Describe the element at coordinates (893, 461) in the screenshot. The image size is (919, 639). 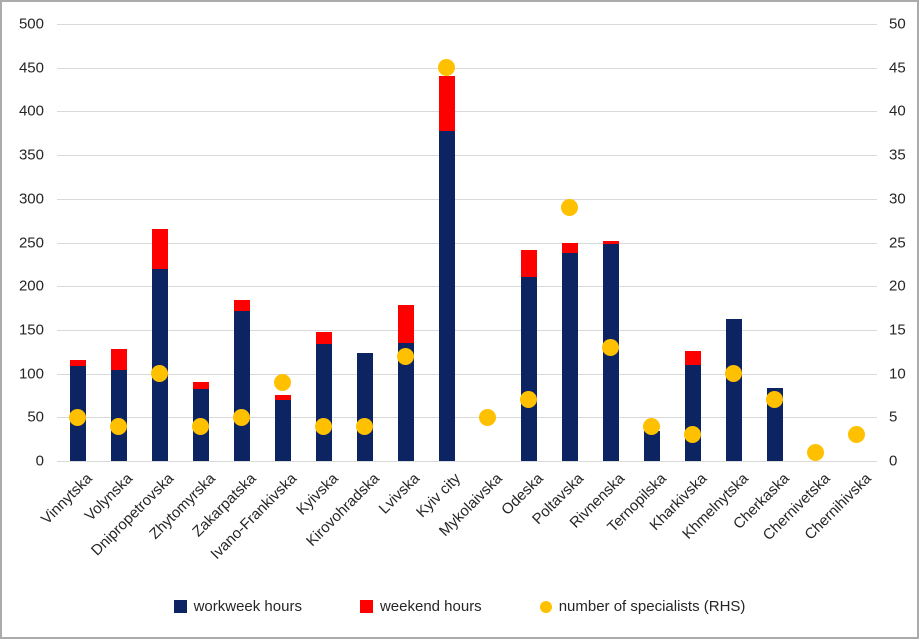
I see `y-axis-label-right: 0` at that location.